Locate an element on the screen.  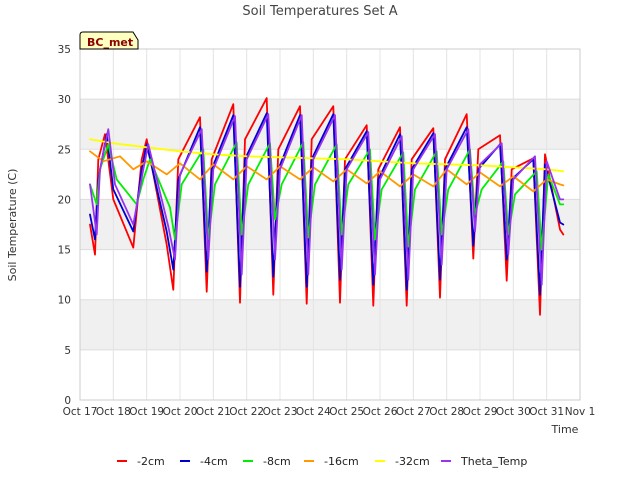
legend-label: Theta_Temp is located at coordinates (493, 461).